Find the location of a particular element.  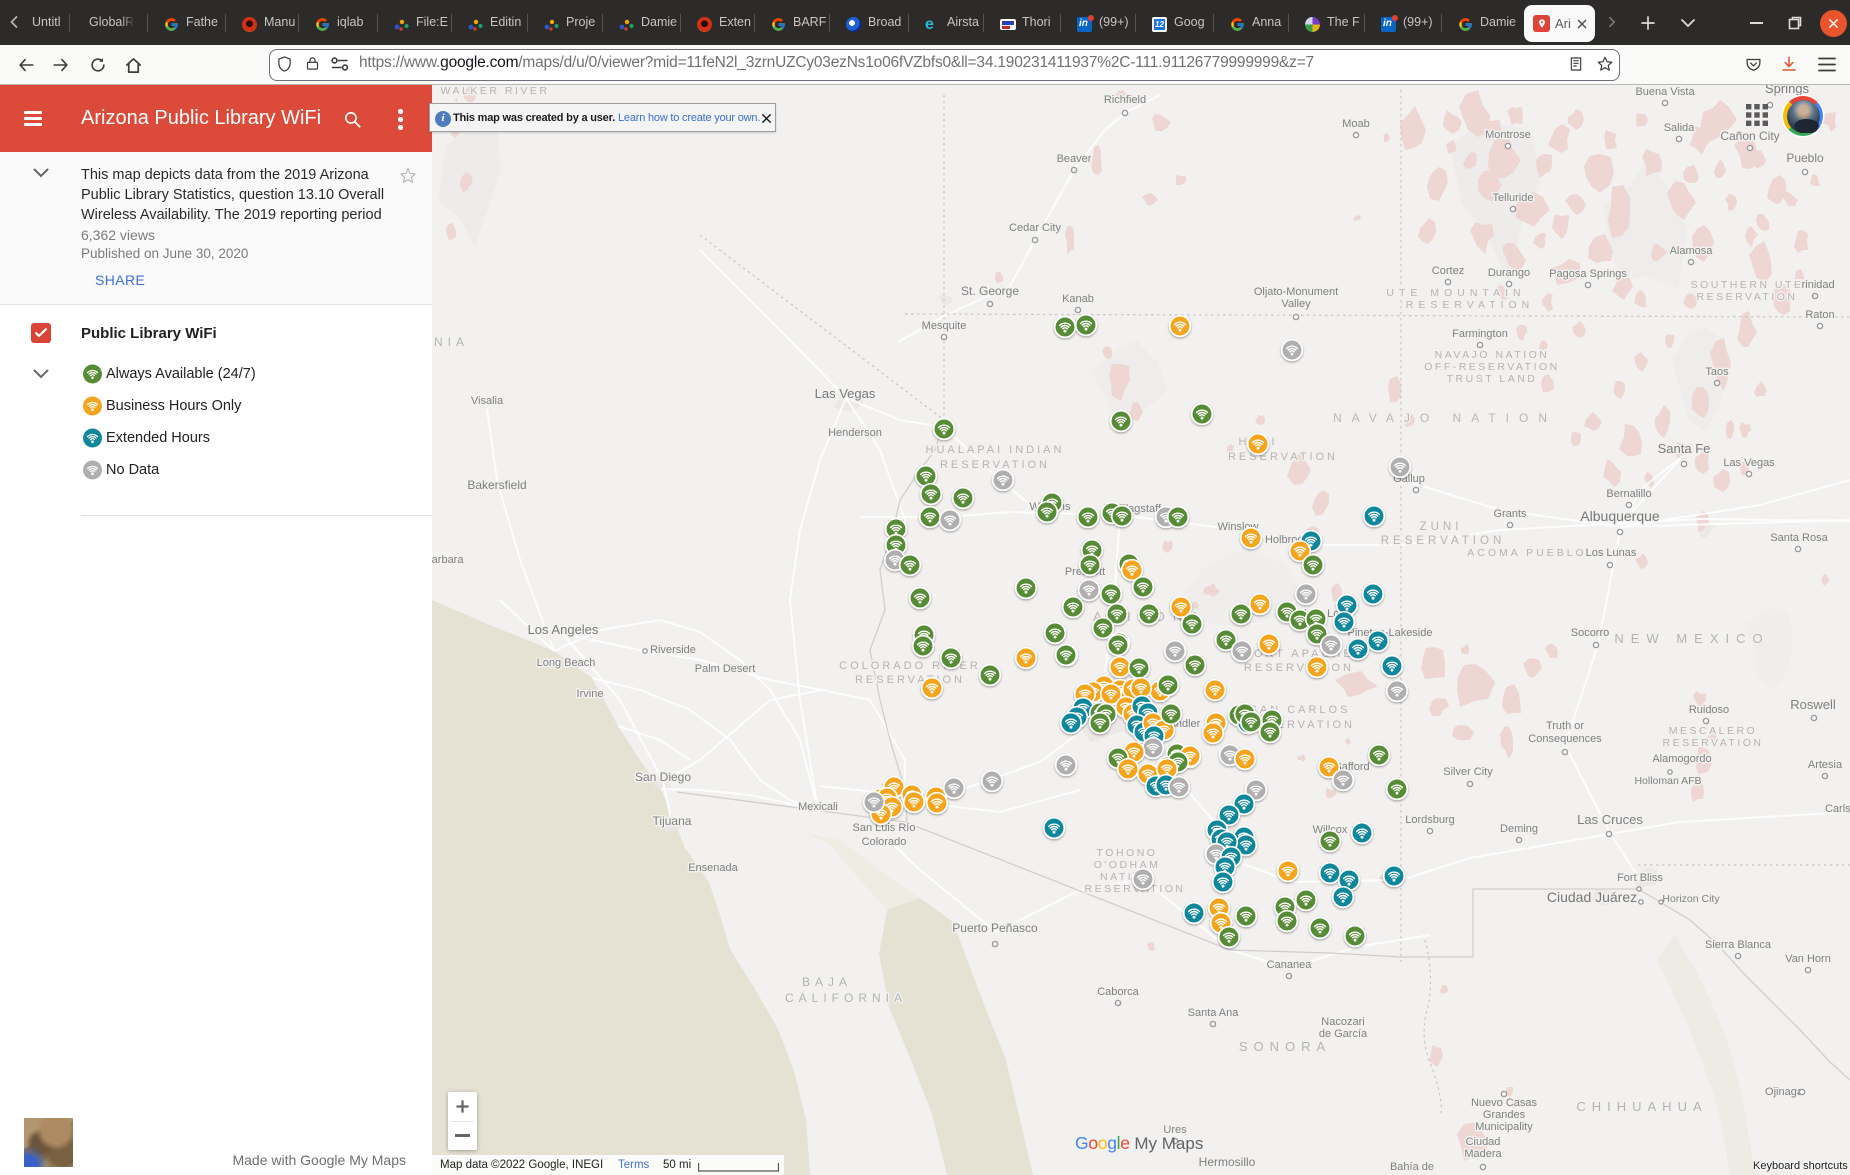

svg-text: Los Angeles is located at coordinates (563, 629).